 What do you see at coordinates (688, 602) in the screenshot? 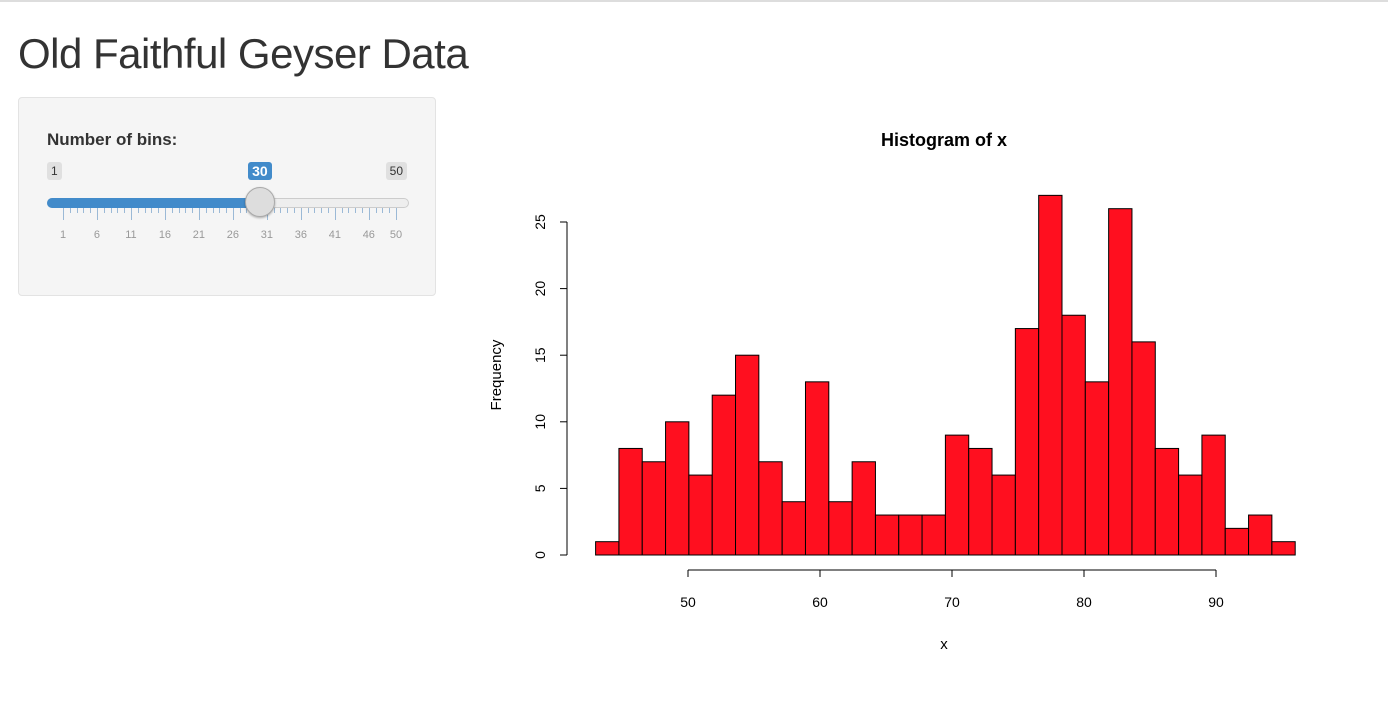
I see `x-tick-label: 50` at bounding box center [688, 602].